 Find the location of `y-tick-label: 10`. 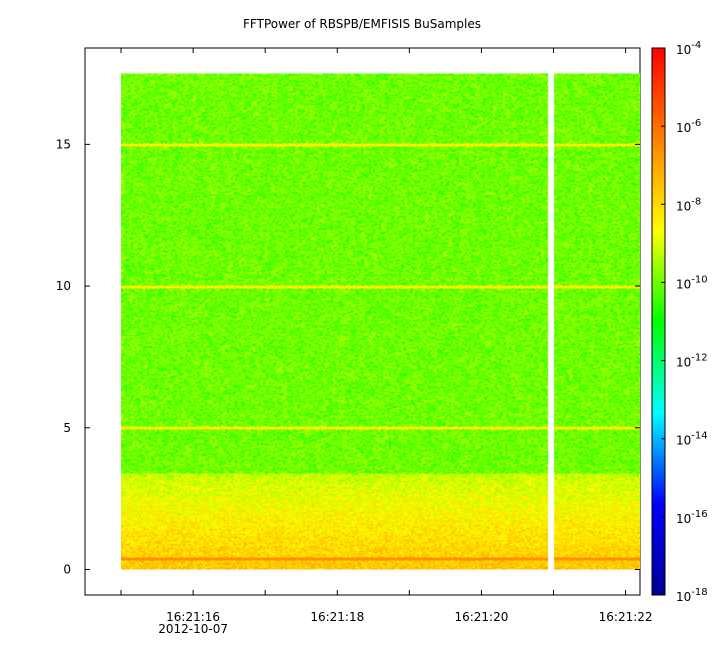

y-tick-label: 10 is located at coordinates (63, 286).